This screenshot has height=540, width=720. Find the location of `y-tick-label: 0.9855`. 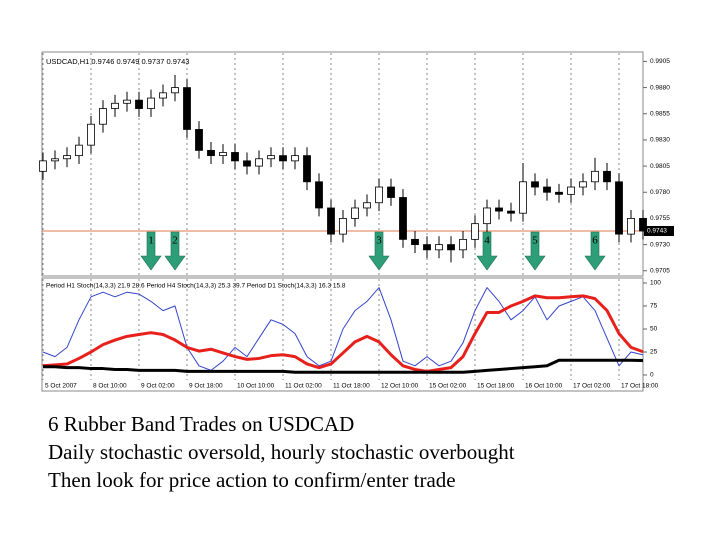

y-tick-label: 0.9855 is located at coordinates (660, 113).